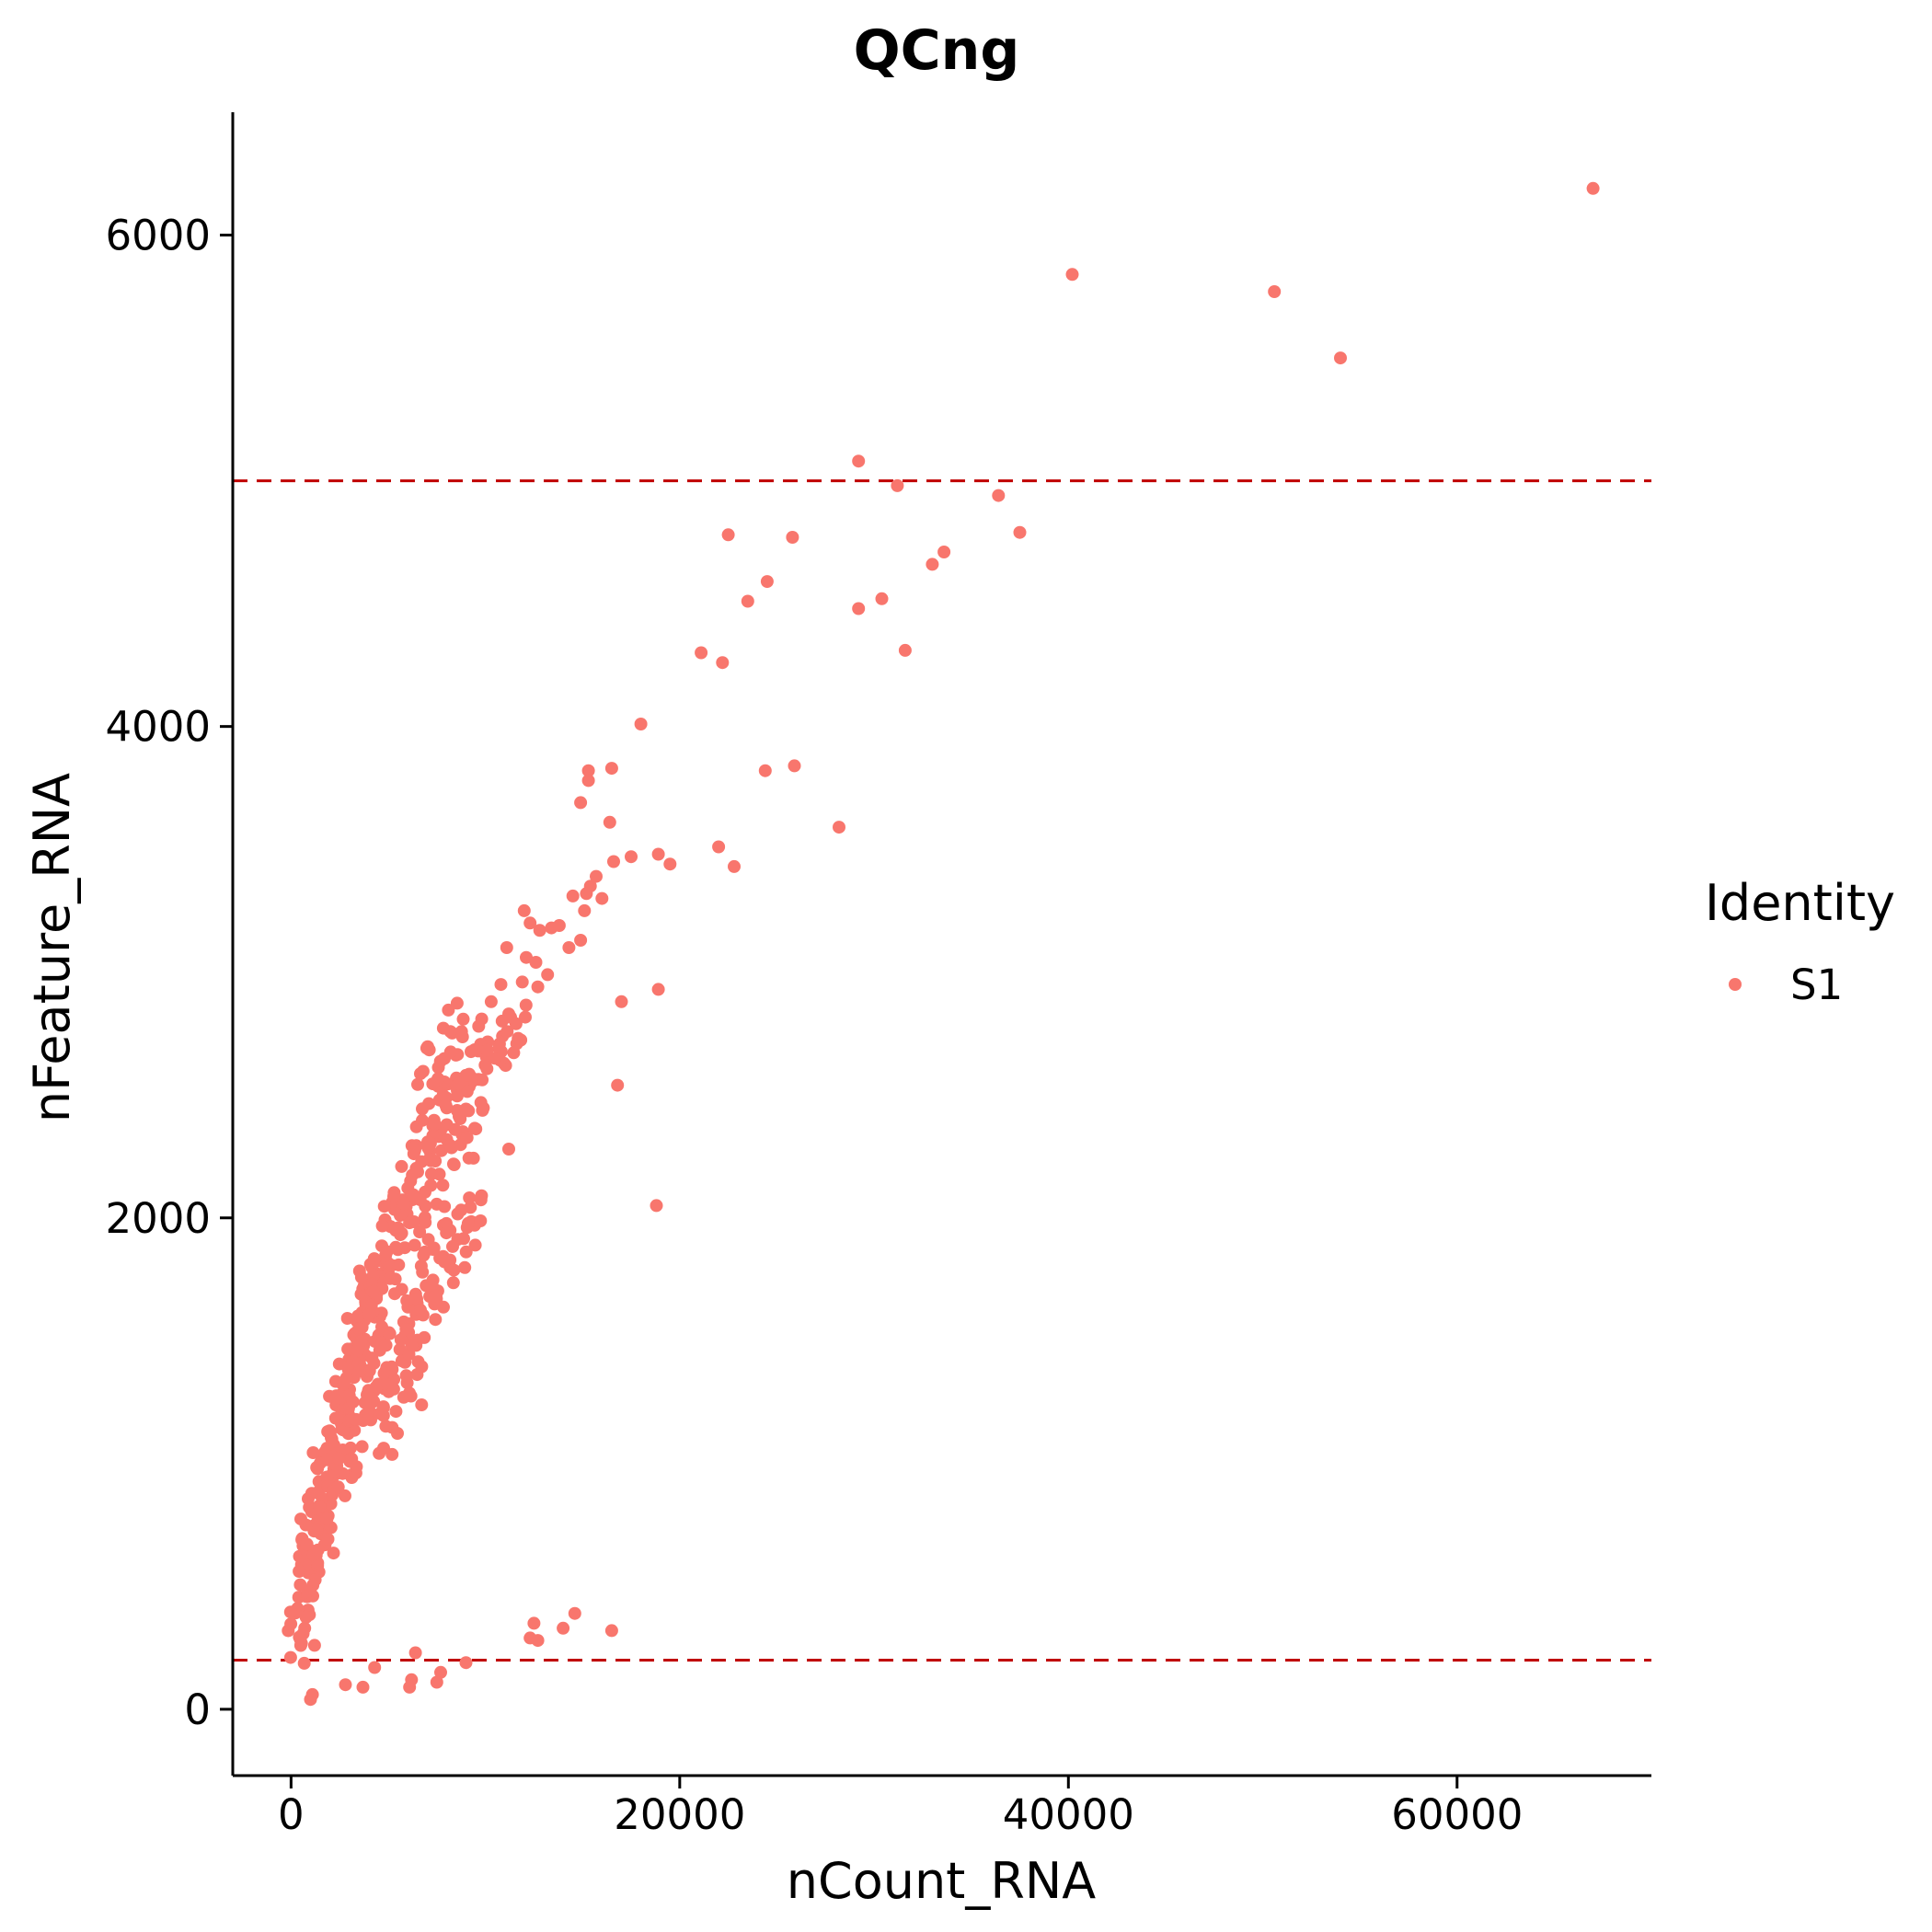 Image resolution: width=1932 pixels, height=1932 pixels. I want to click on x-axis-title: nCount_RNA, so click(942, 1881).